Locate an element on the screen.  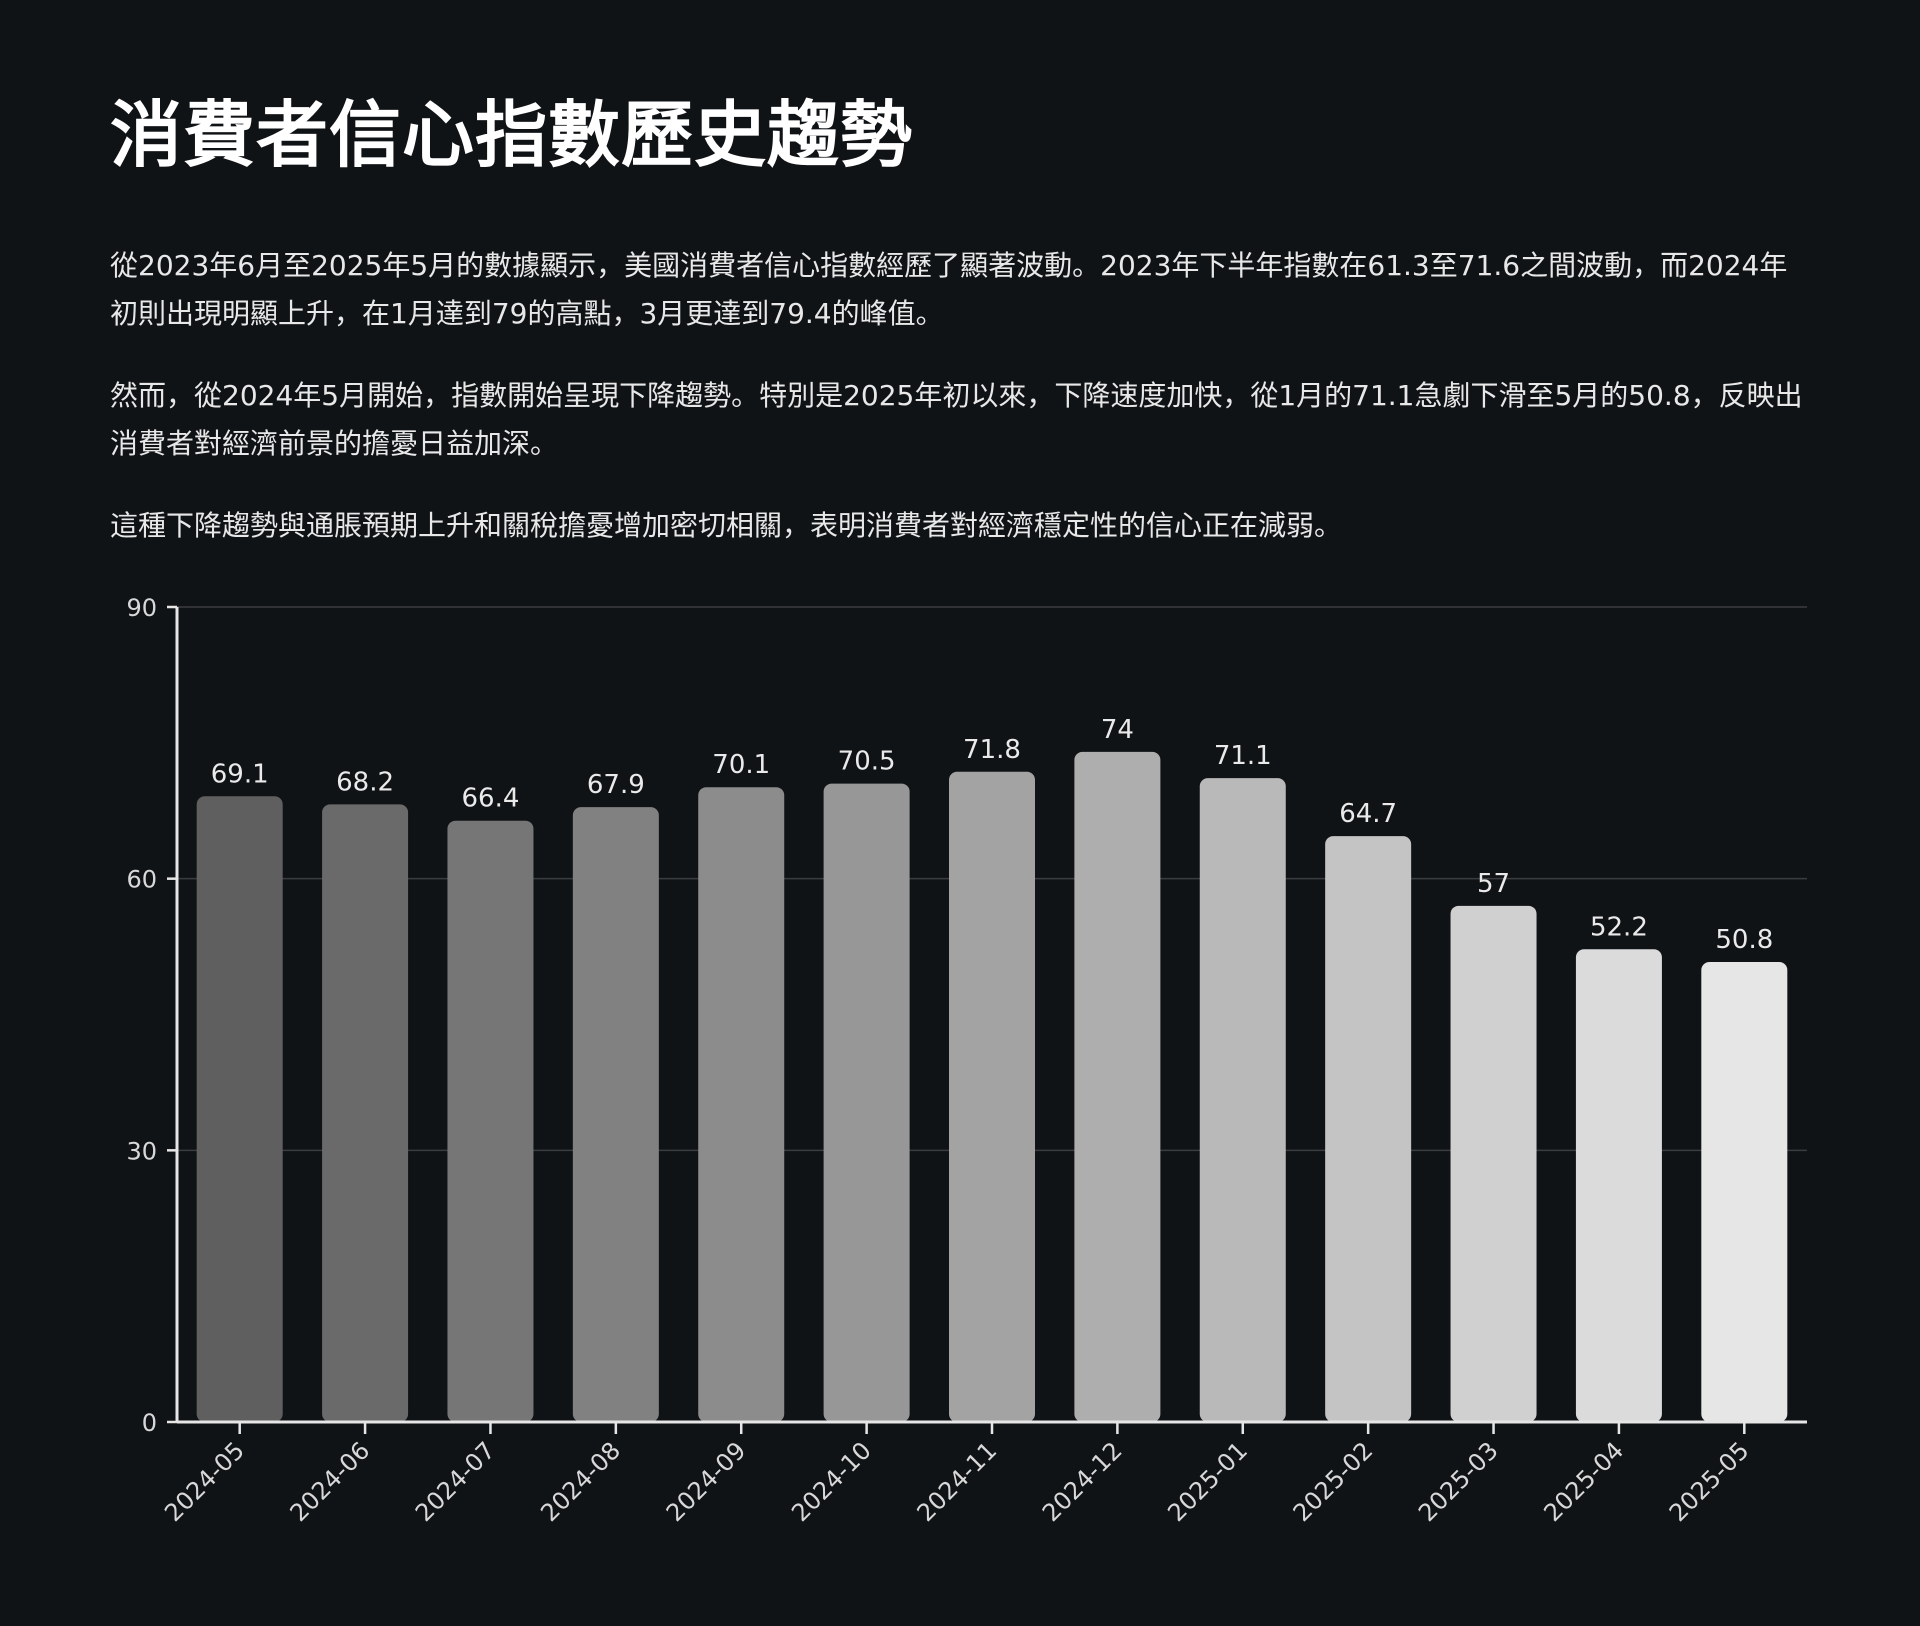
data-label: 70.5 is located at coordinates (867, 762).